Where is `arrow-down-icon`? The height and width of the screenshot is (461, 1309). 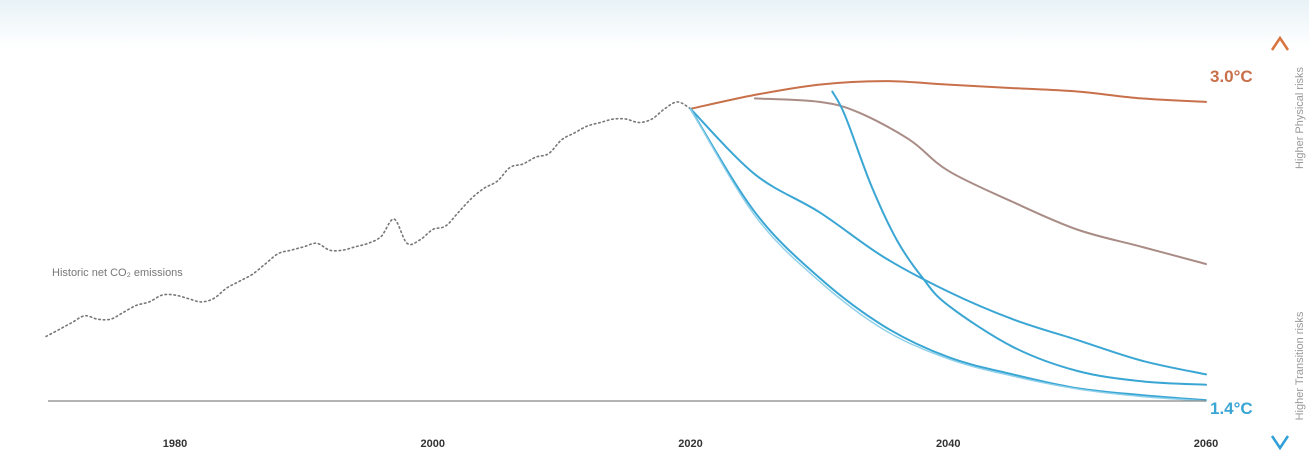 arrow-down-icon is located at coordinates (1280, 443).